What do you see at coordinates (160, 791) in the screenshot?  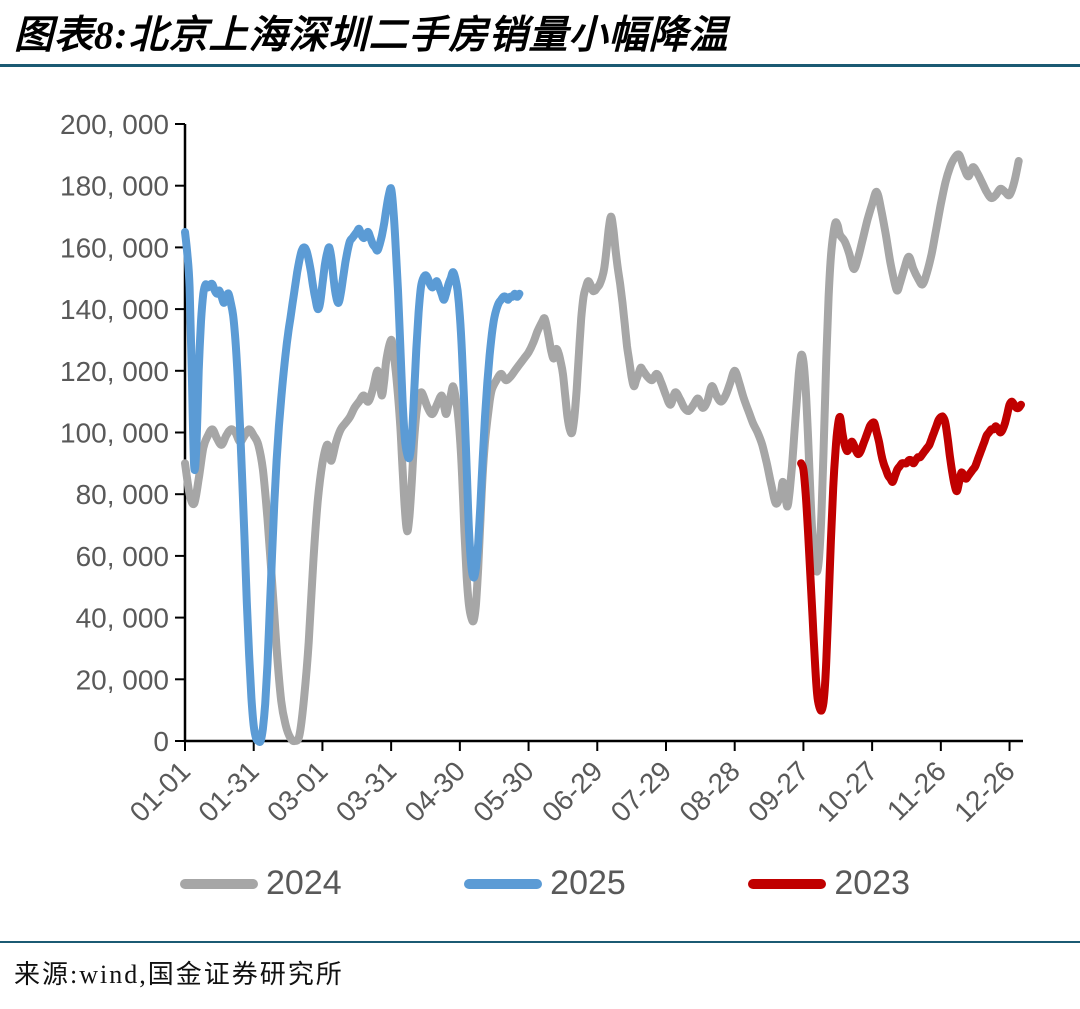 I see `x-axis-tick-label: 01-01` at bounding box center [160, 791].